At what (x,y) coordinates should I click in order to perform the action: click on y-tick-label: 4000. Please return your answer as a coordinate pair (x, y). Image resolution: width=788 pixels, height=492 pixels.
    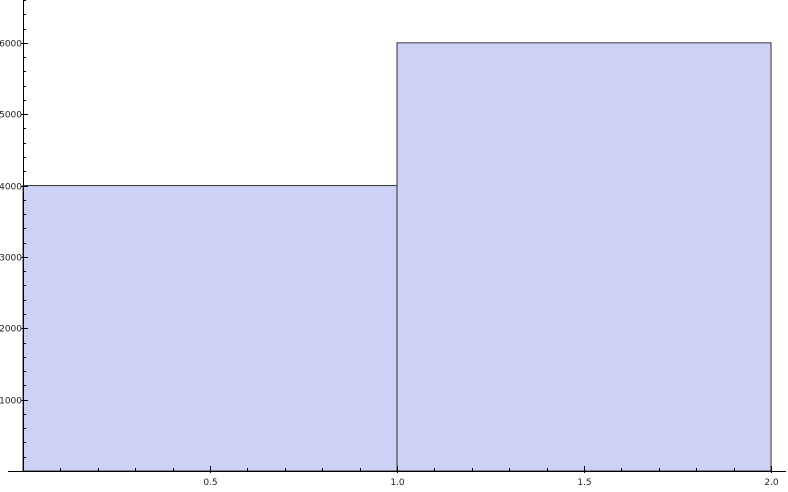
    Looking at the image, I should click on (11, 188).